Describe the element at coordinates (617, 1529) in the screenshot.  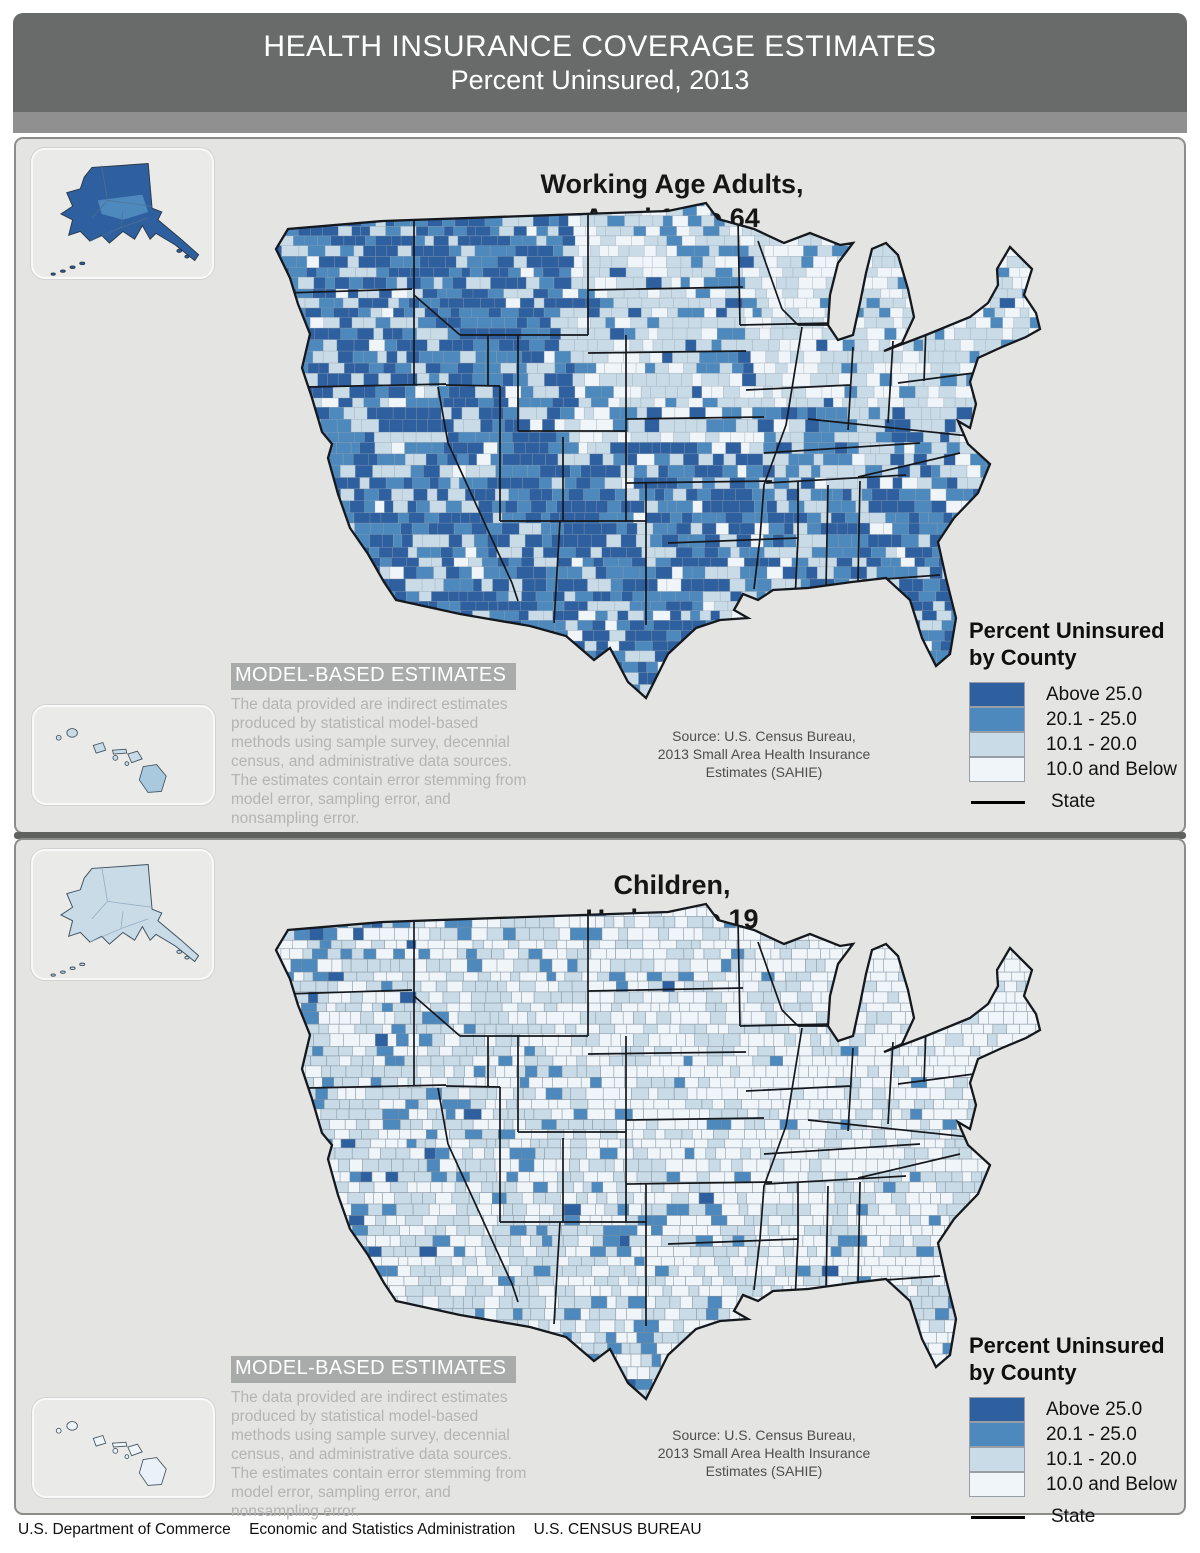
I see `footer-agency-census: U.S. CENSUS BUREAU` at that location.